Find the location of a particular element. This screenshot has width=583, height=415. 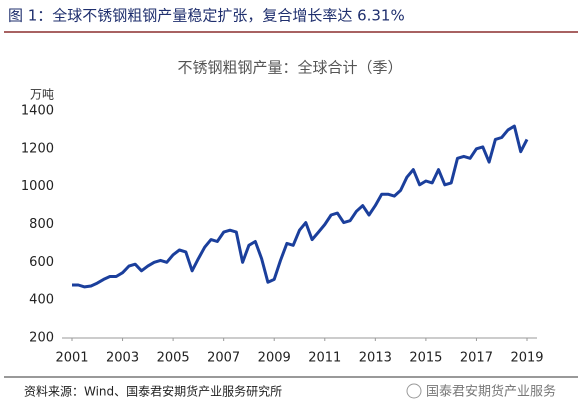

figure-caption: 图 1：全球不锈钢粗钢产量稳定扩张，复合增长率达 6.31% is located at coordinates (206, 16).